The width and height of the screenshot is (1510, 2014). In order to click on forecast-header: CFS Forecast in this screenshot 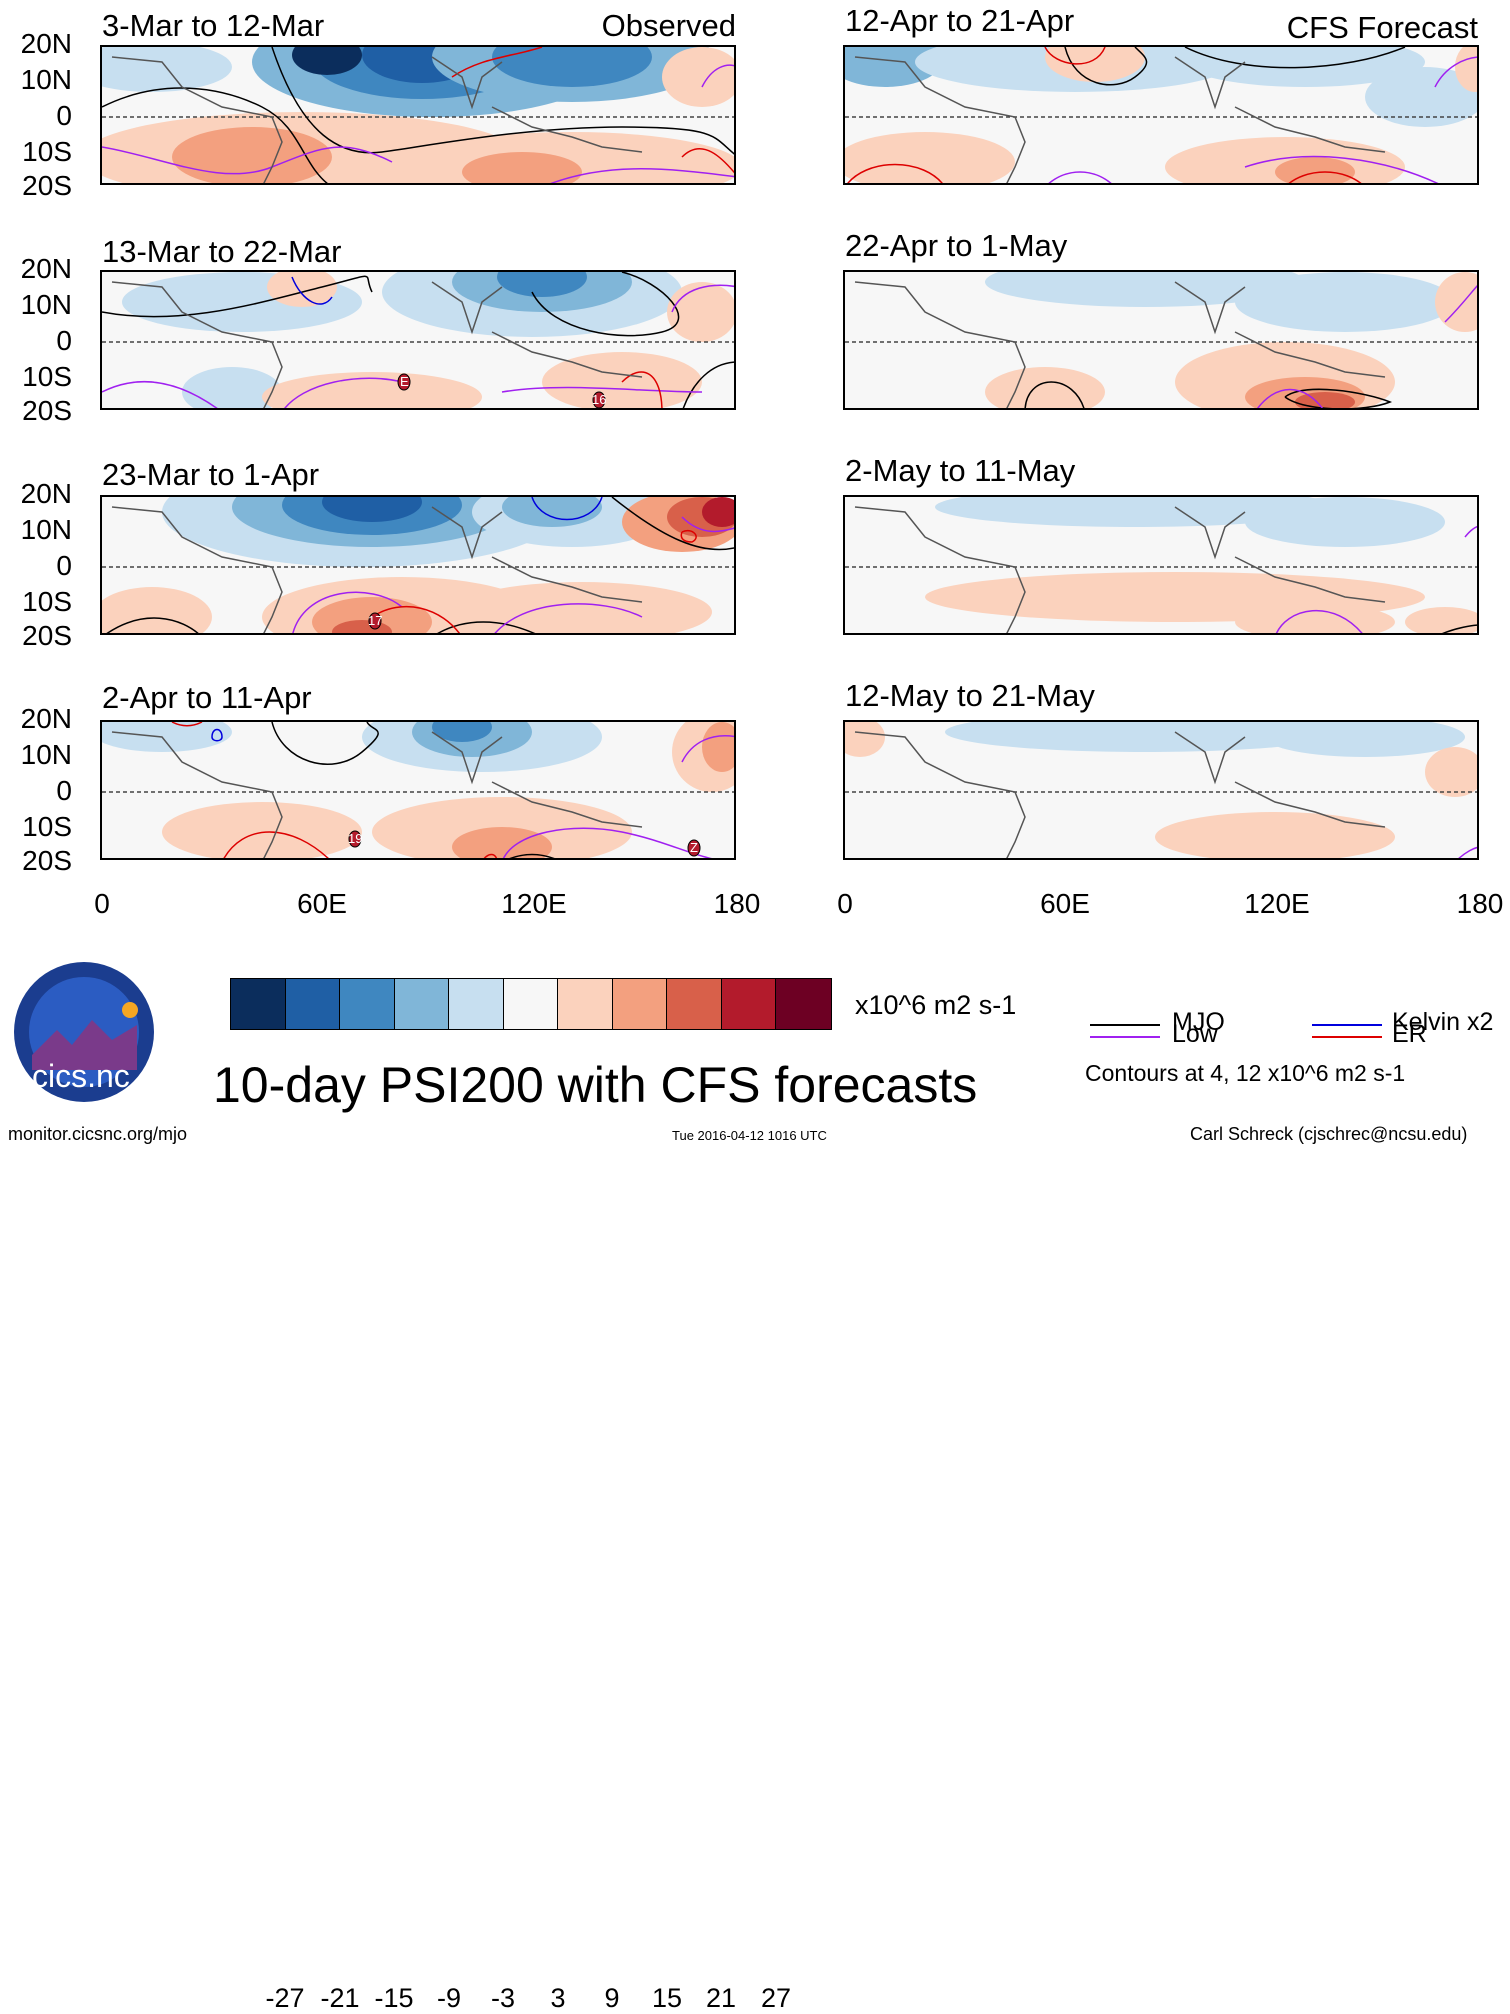, I will do `click(1382, 27)`.